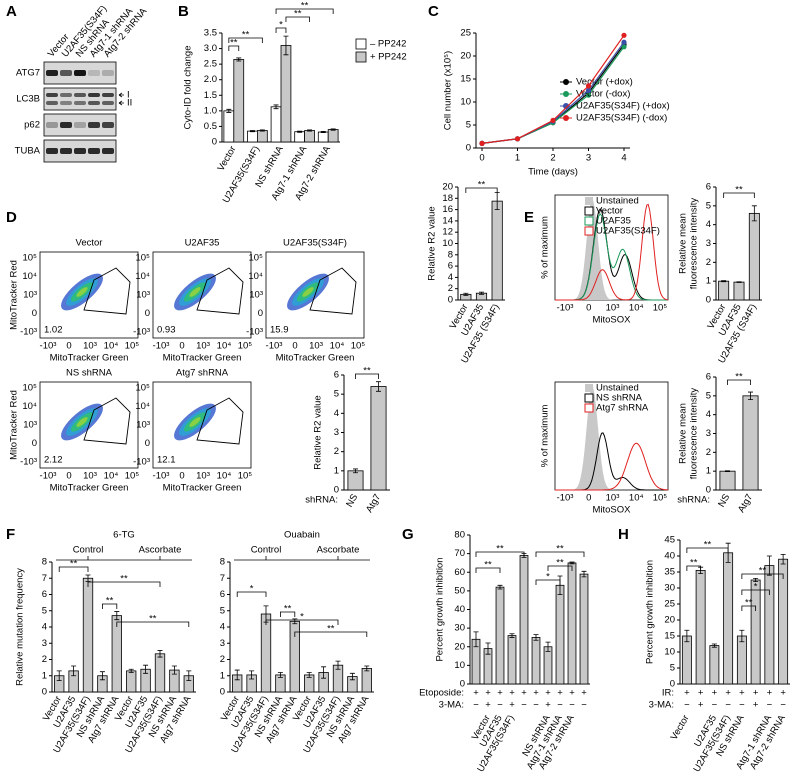 The width and height of the screenshot is (800, 777). I want to click on flow-gate, so click(220, 421).